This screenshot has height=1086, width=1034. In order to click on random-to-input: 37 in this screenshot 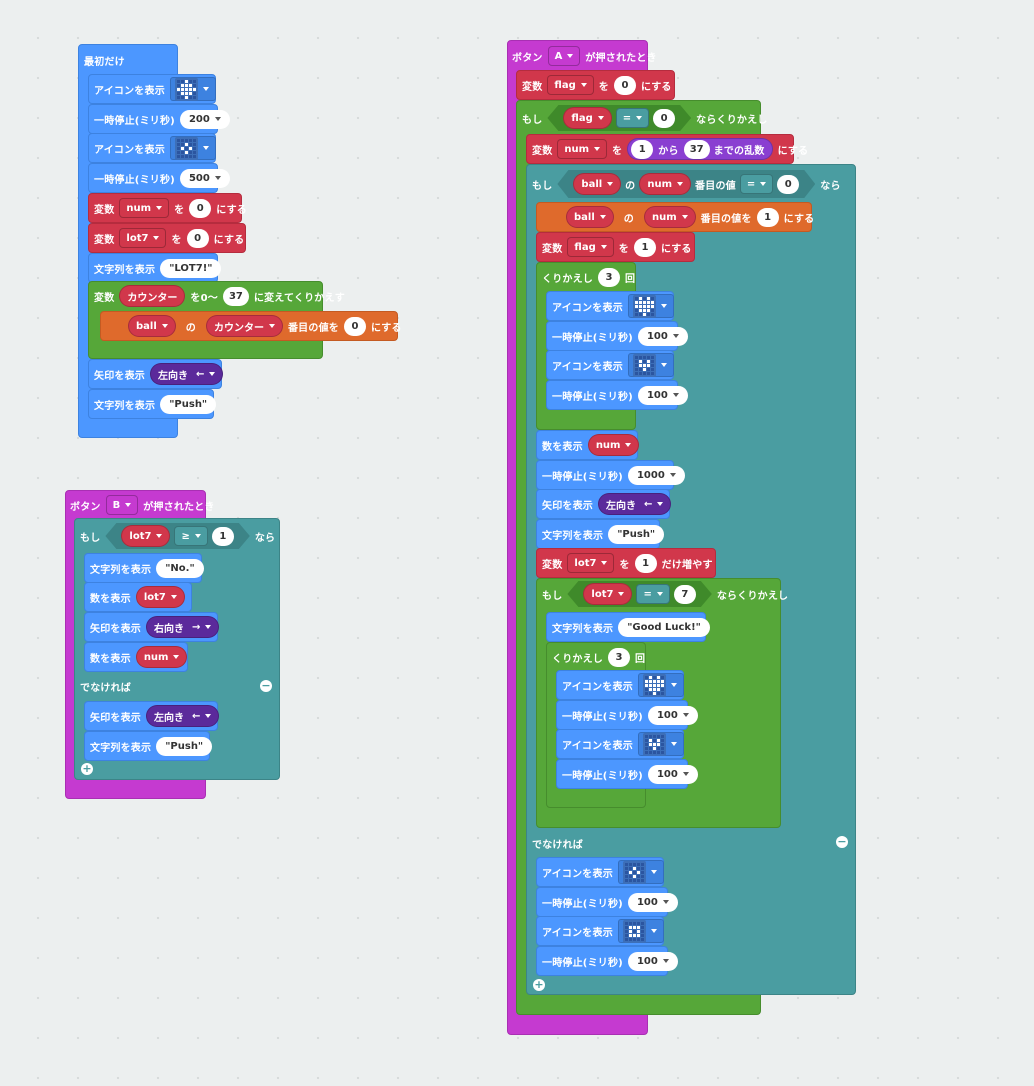, I will do `click(696, 149)`.